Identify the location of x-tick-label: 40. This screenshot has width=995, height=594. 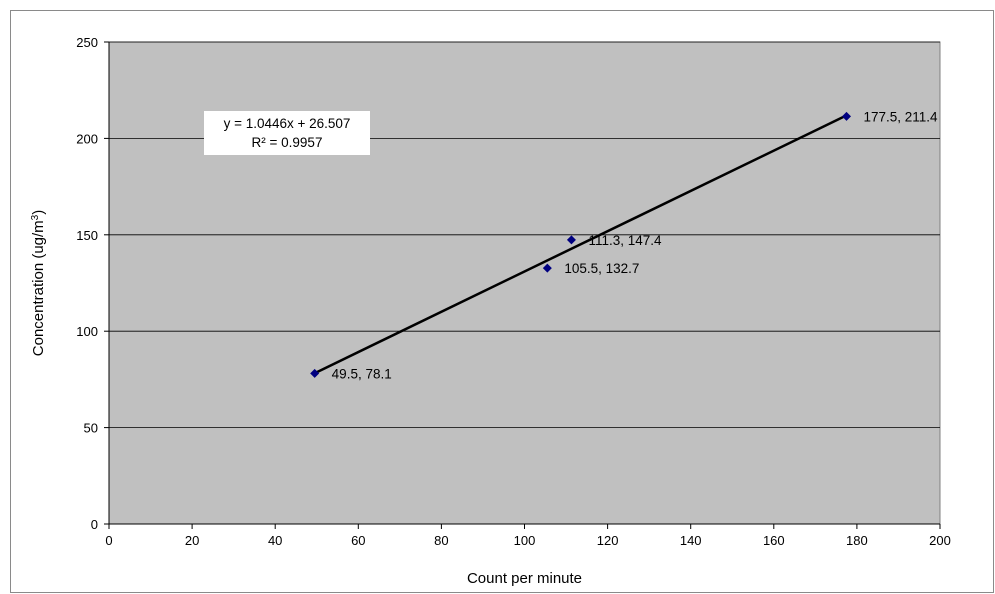
(275, 540).